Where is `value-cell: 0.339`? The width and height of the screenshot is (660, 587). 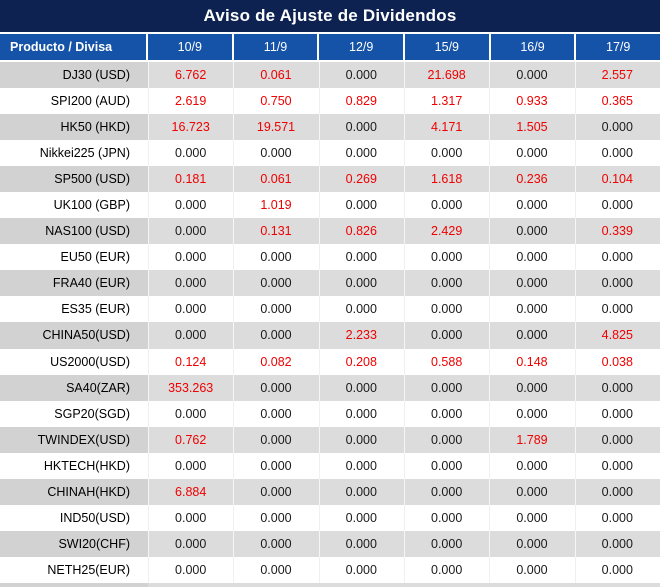 value-cell: 0.339 is located at coordinates (617, 231).